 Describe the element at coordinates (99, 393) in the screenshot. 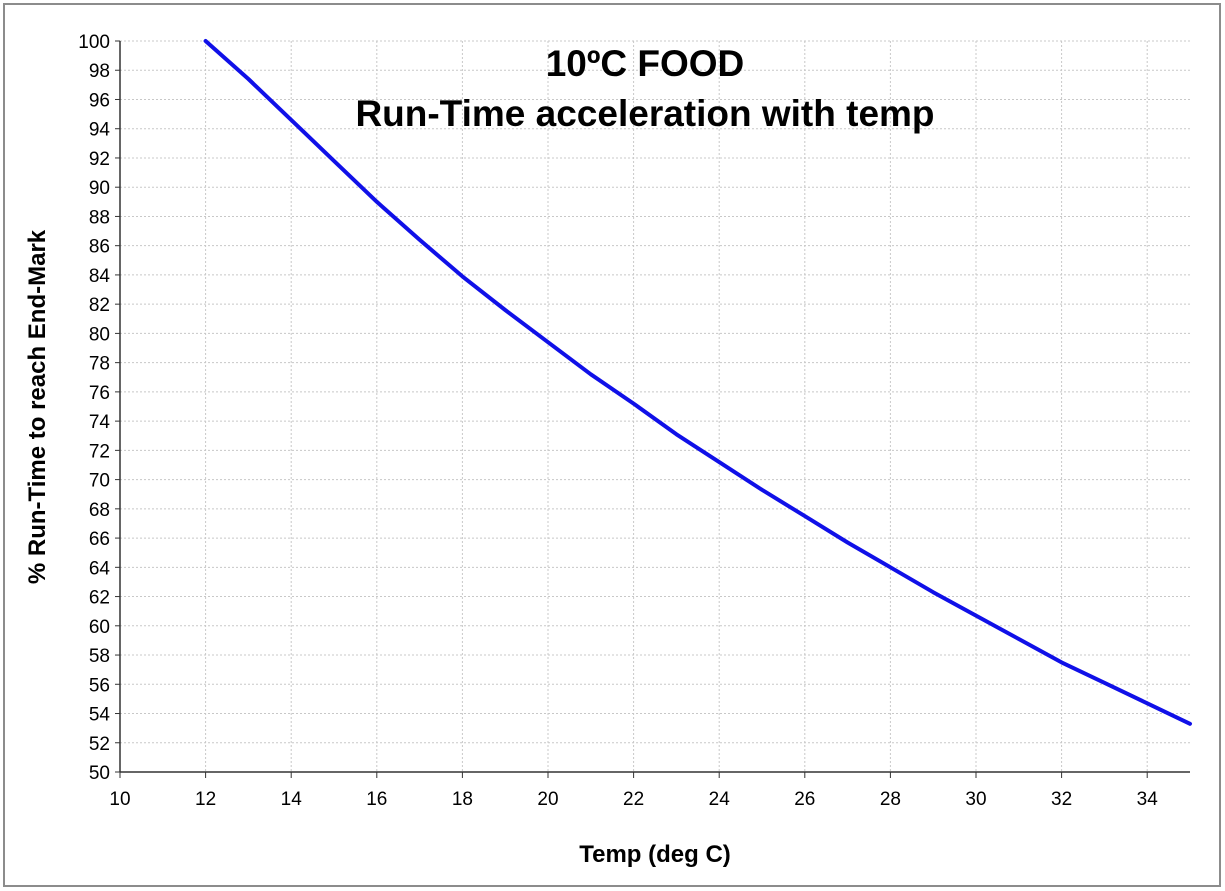

I see `y-tick-label: 76` at that location.